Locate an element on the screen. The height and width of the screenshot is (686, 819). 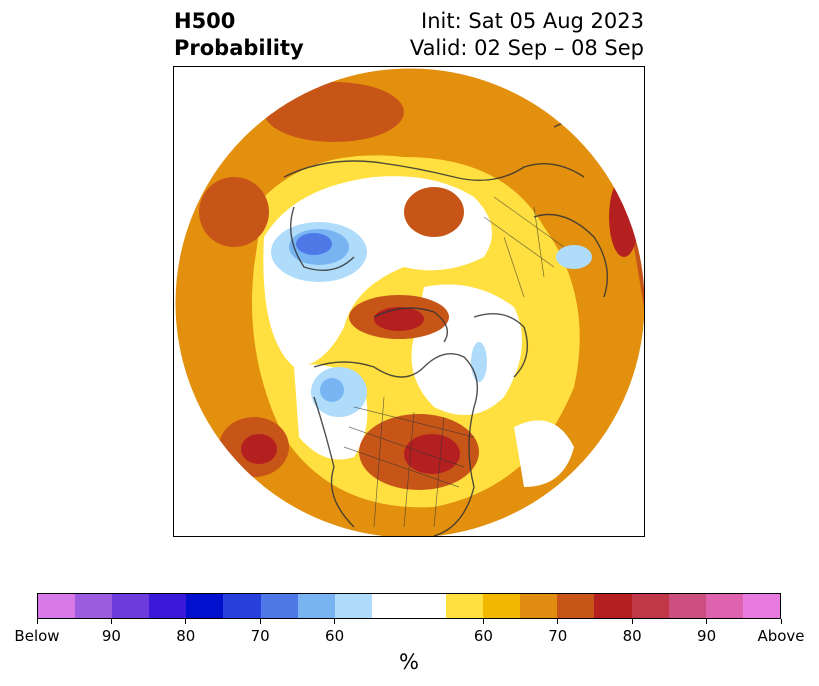
above-75-80-pacific is located at coordinates (259, 449).